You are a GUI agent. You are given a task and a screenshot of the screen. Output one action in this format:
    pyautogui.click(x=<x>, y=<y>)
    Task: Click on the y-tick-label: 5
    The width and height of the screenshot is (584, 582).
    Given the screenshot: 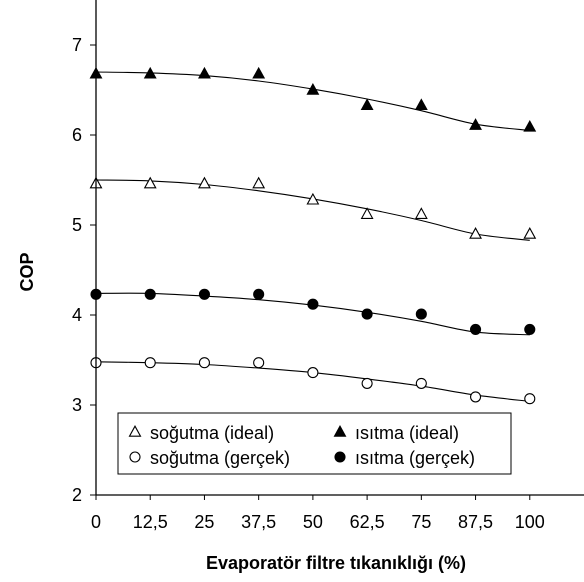 What is the action you would take?
    pyautogui.click(x=77, y=225)
    